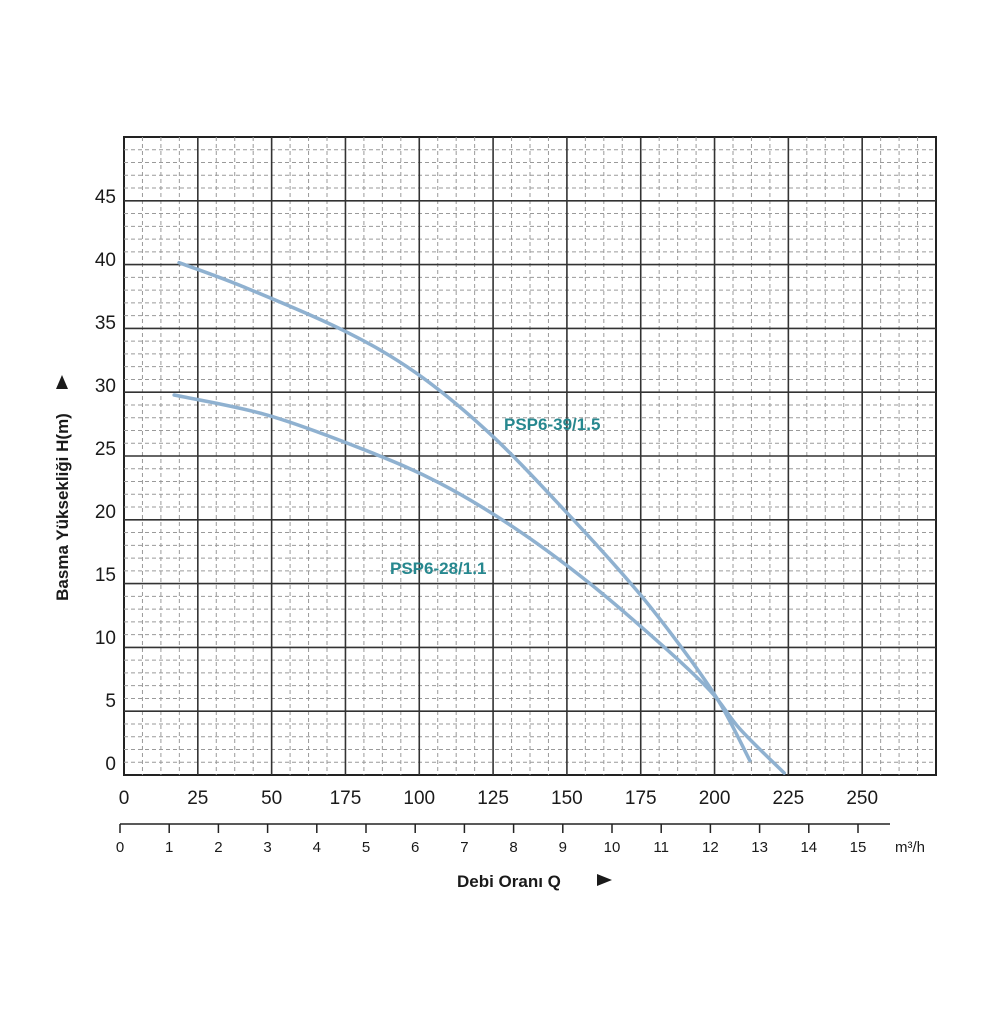 The image size is (1000, 1024). I want to click on x-tick-label-secondary: 11, so click(661, 847).